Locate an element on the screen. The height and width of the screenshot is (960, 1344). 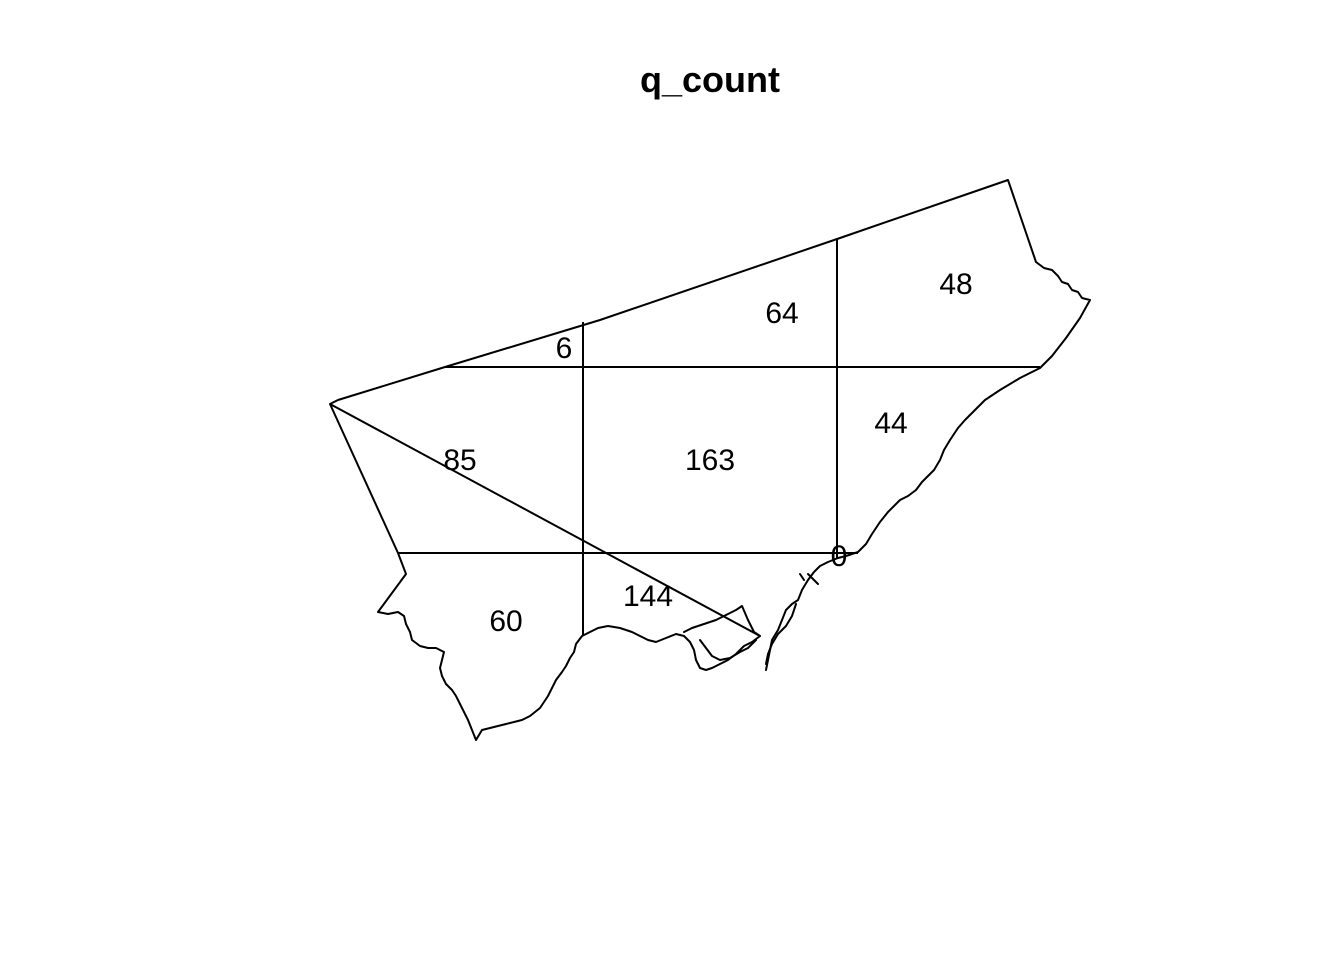
quadrat-count-label: 6 is located at coordinates (564, 348).